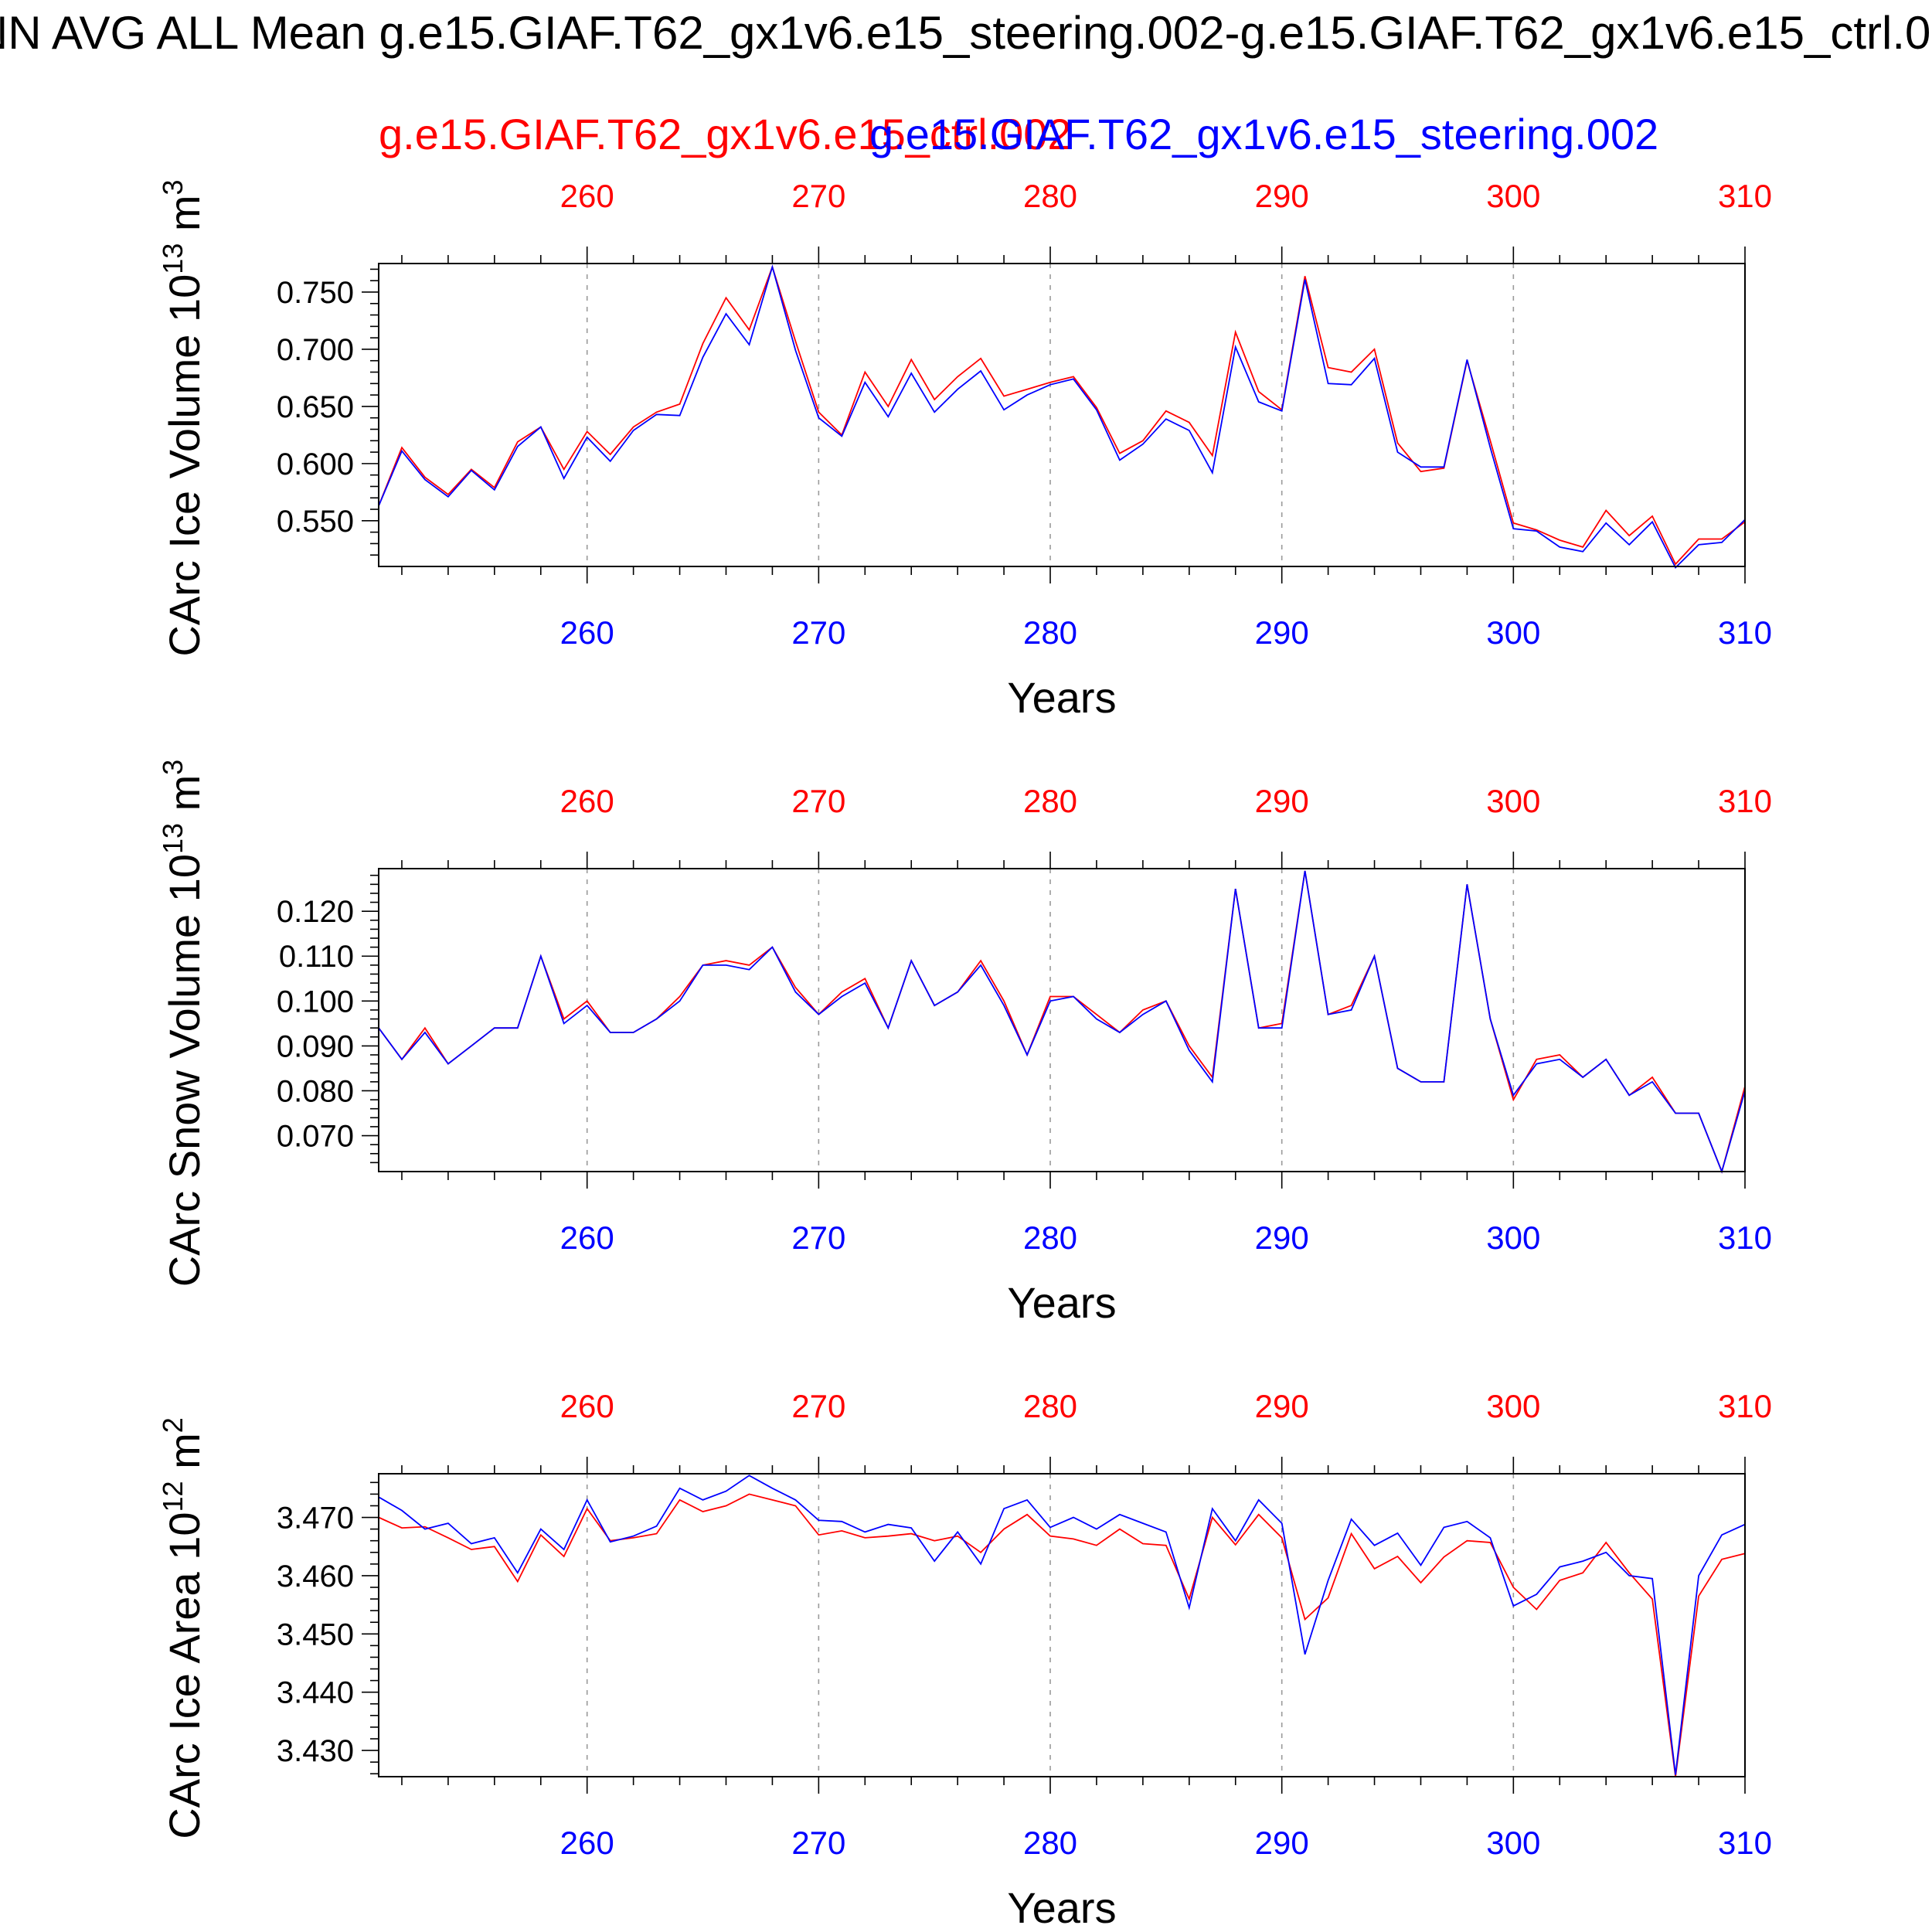 The image size is (1932, 1932). I want to click on y-tick-label: 0.080, so click(316, 1091).